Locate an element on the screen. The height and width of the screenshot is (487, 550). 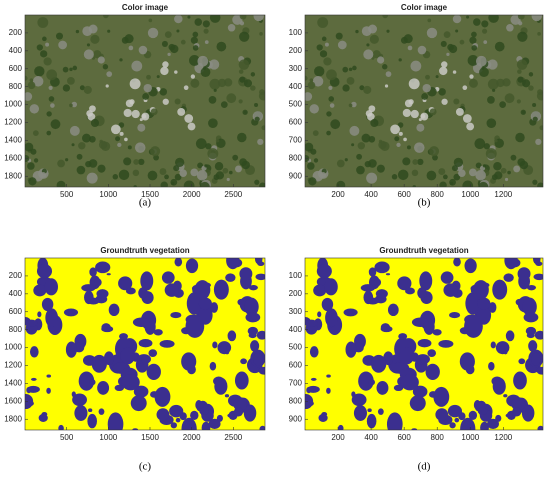
x-tick-label: 200 is located at coordinates (338, 437).